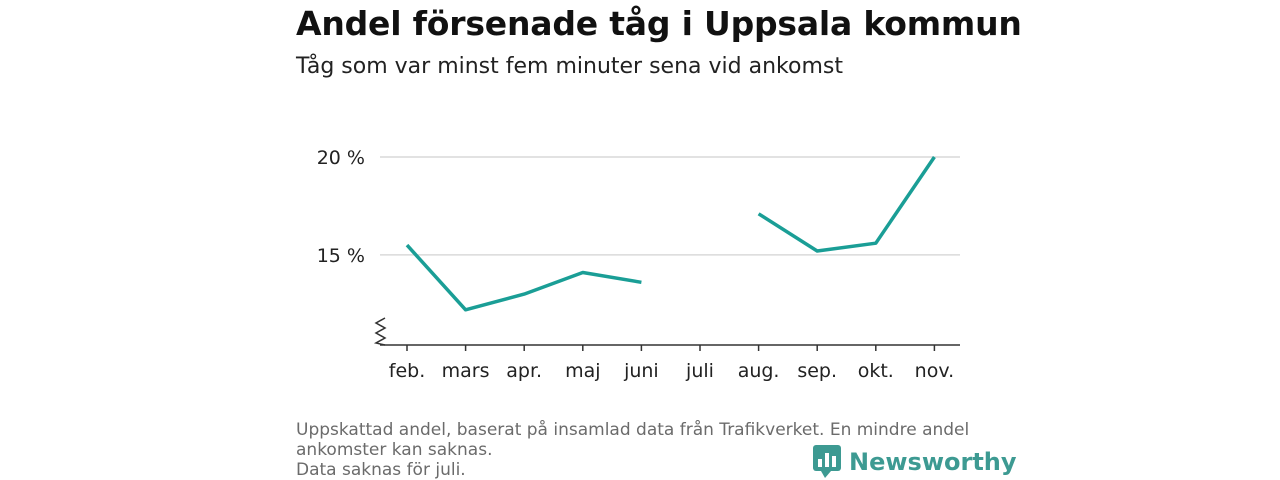 This screenshot has width=1280, height=480. What do you see at coordinates (394, 450) in the screenshot?
I see `footer-note-line2: ankomster kan saknas.` at bounding box center [394, 450].